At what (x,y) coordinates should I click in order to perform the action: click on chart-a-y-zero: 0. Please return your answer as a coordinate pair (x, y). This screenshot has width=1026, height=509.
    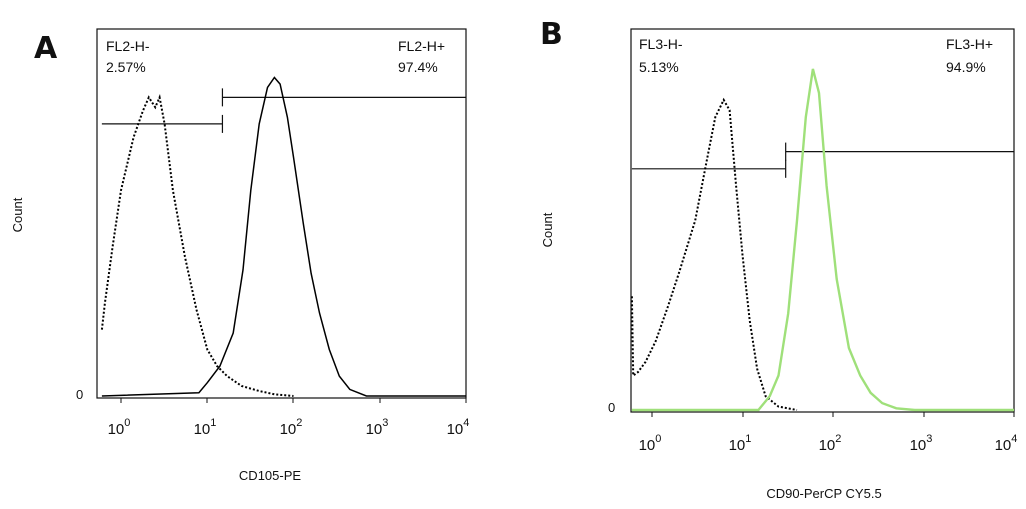
    Looking at the image, I should click on (79, 394).